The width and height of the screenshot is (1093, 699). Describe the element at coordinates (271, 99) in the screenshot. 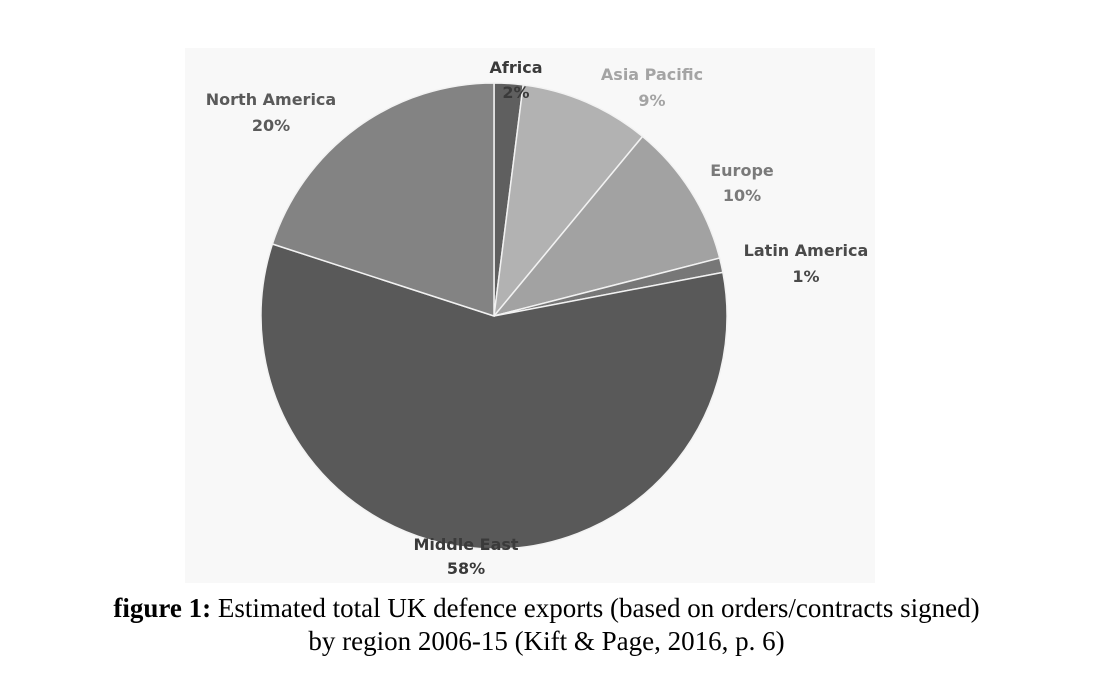

I see `slice-label-north-america: North America` at that location.